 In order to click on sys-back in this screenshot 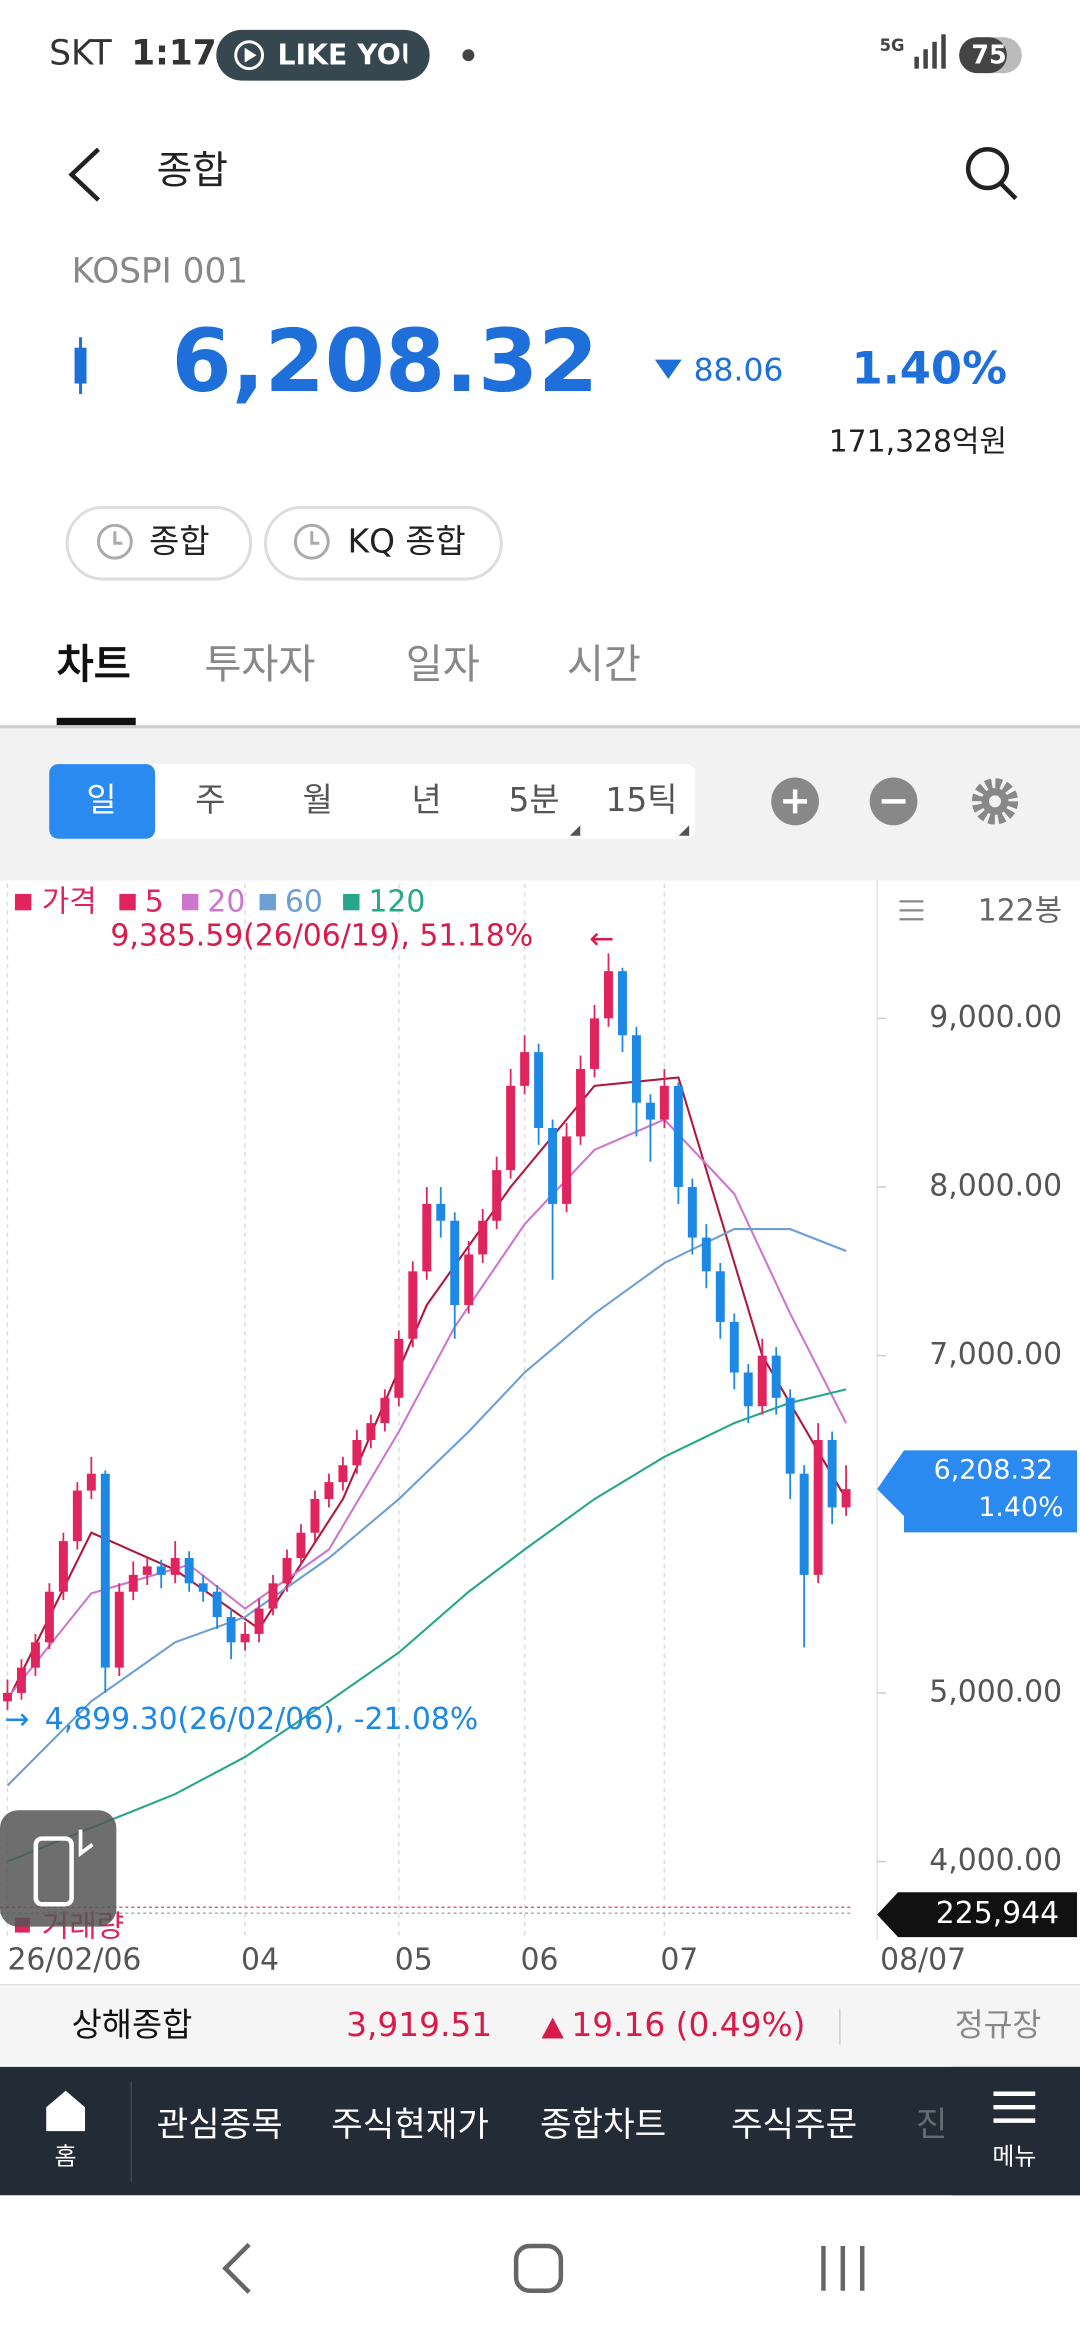, I will do `click(236, 2268)`.